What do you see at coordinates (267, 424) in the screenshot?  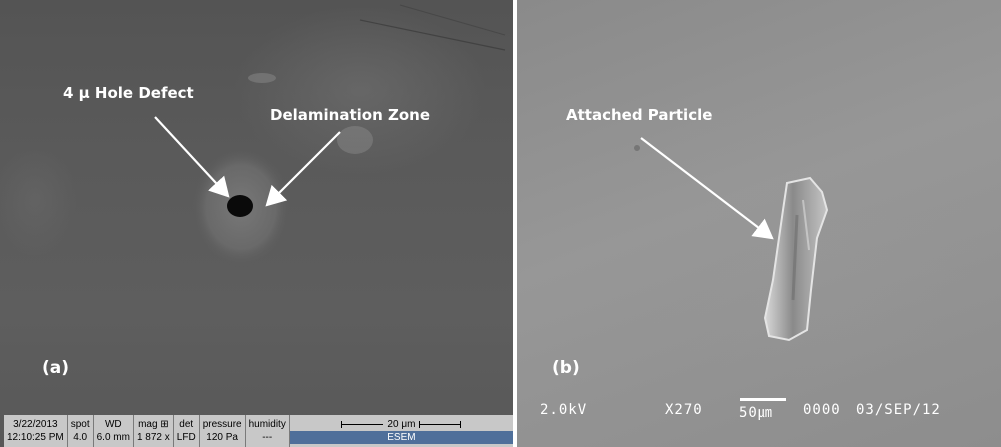 I see `humidity-label: humidity` at bounding box center [267, 424].